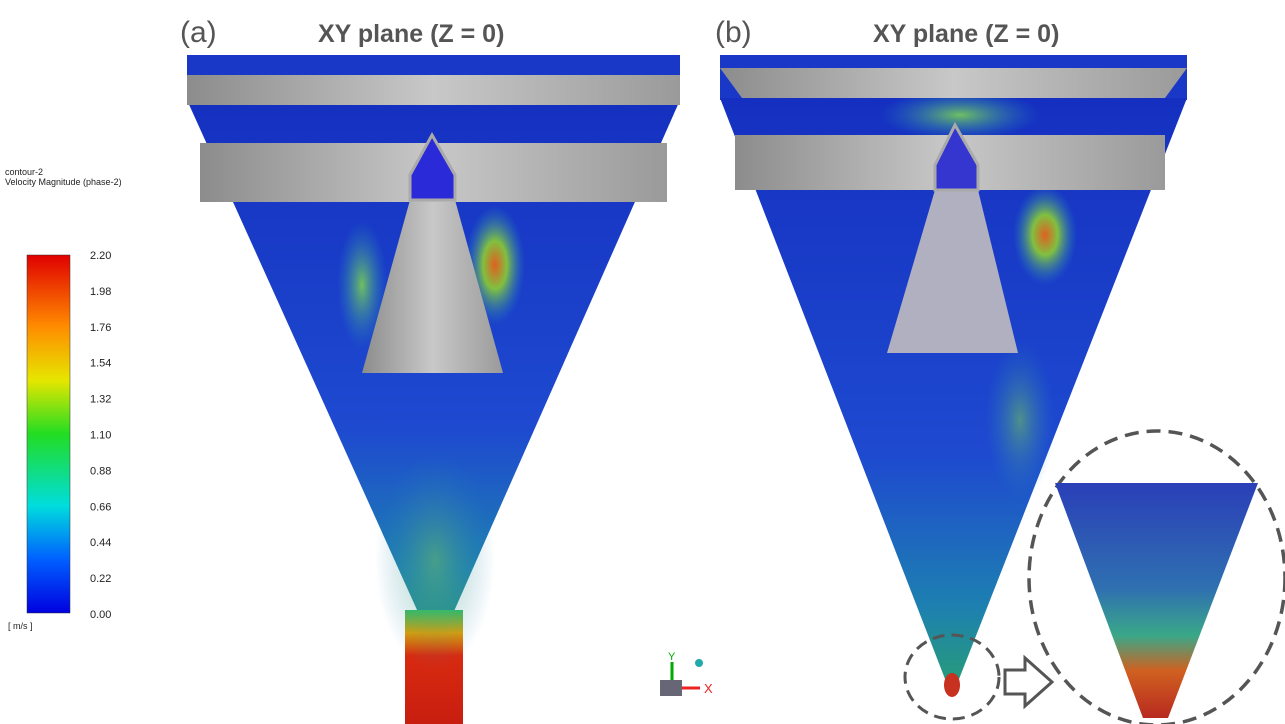 This screenshot has height=724, width=1285. I want to click on panel-label: (b), so click(733, 32).